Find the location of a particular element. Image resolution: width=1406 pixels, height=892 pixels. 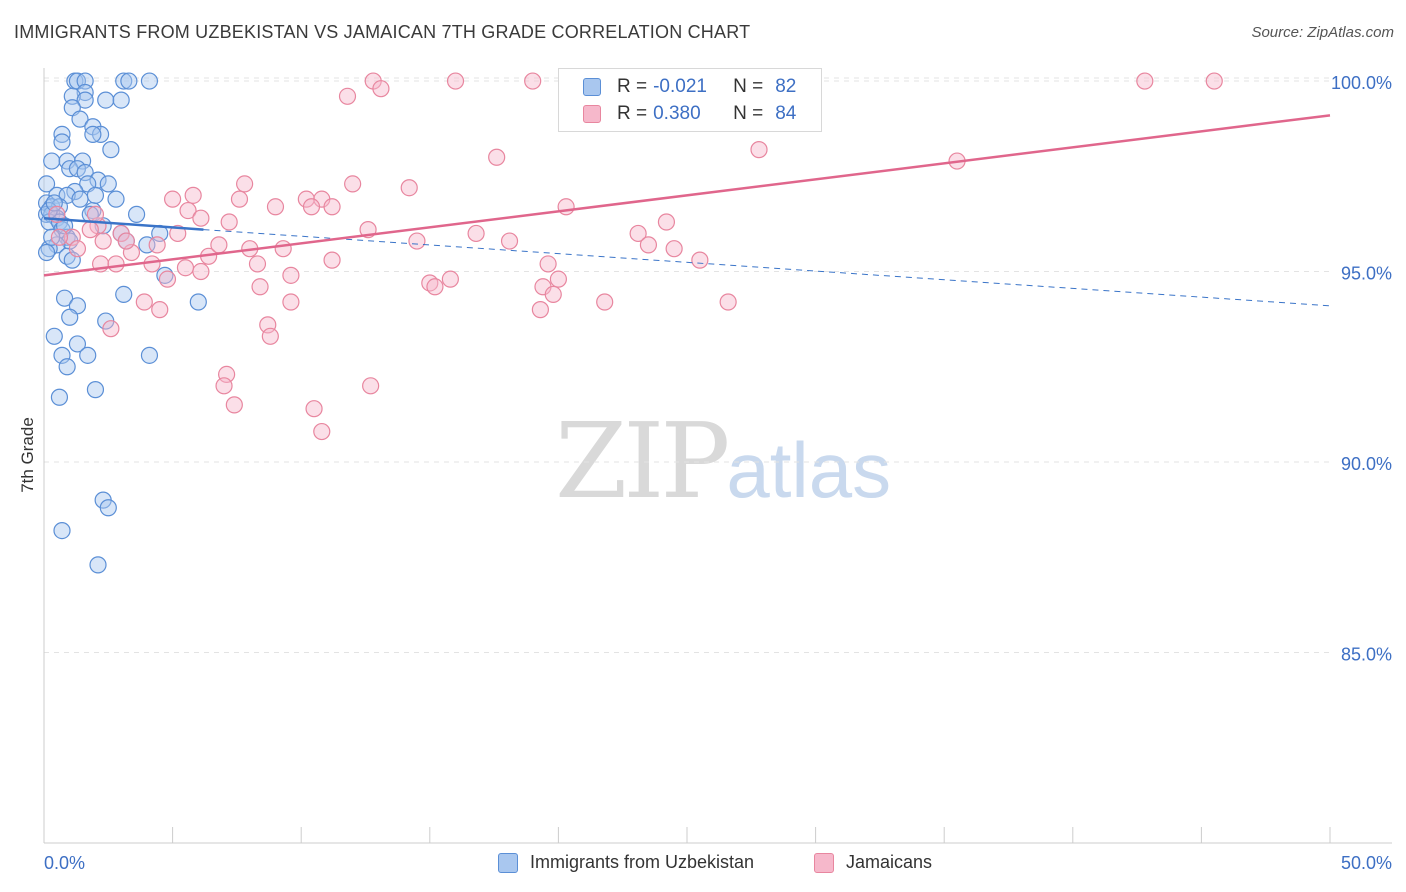

legend-r-label: R = is located at coordinates (632, 113).